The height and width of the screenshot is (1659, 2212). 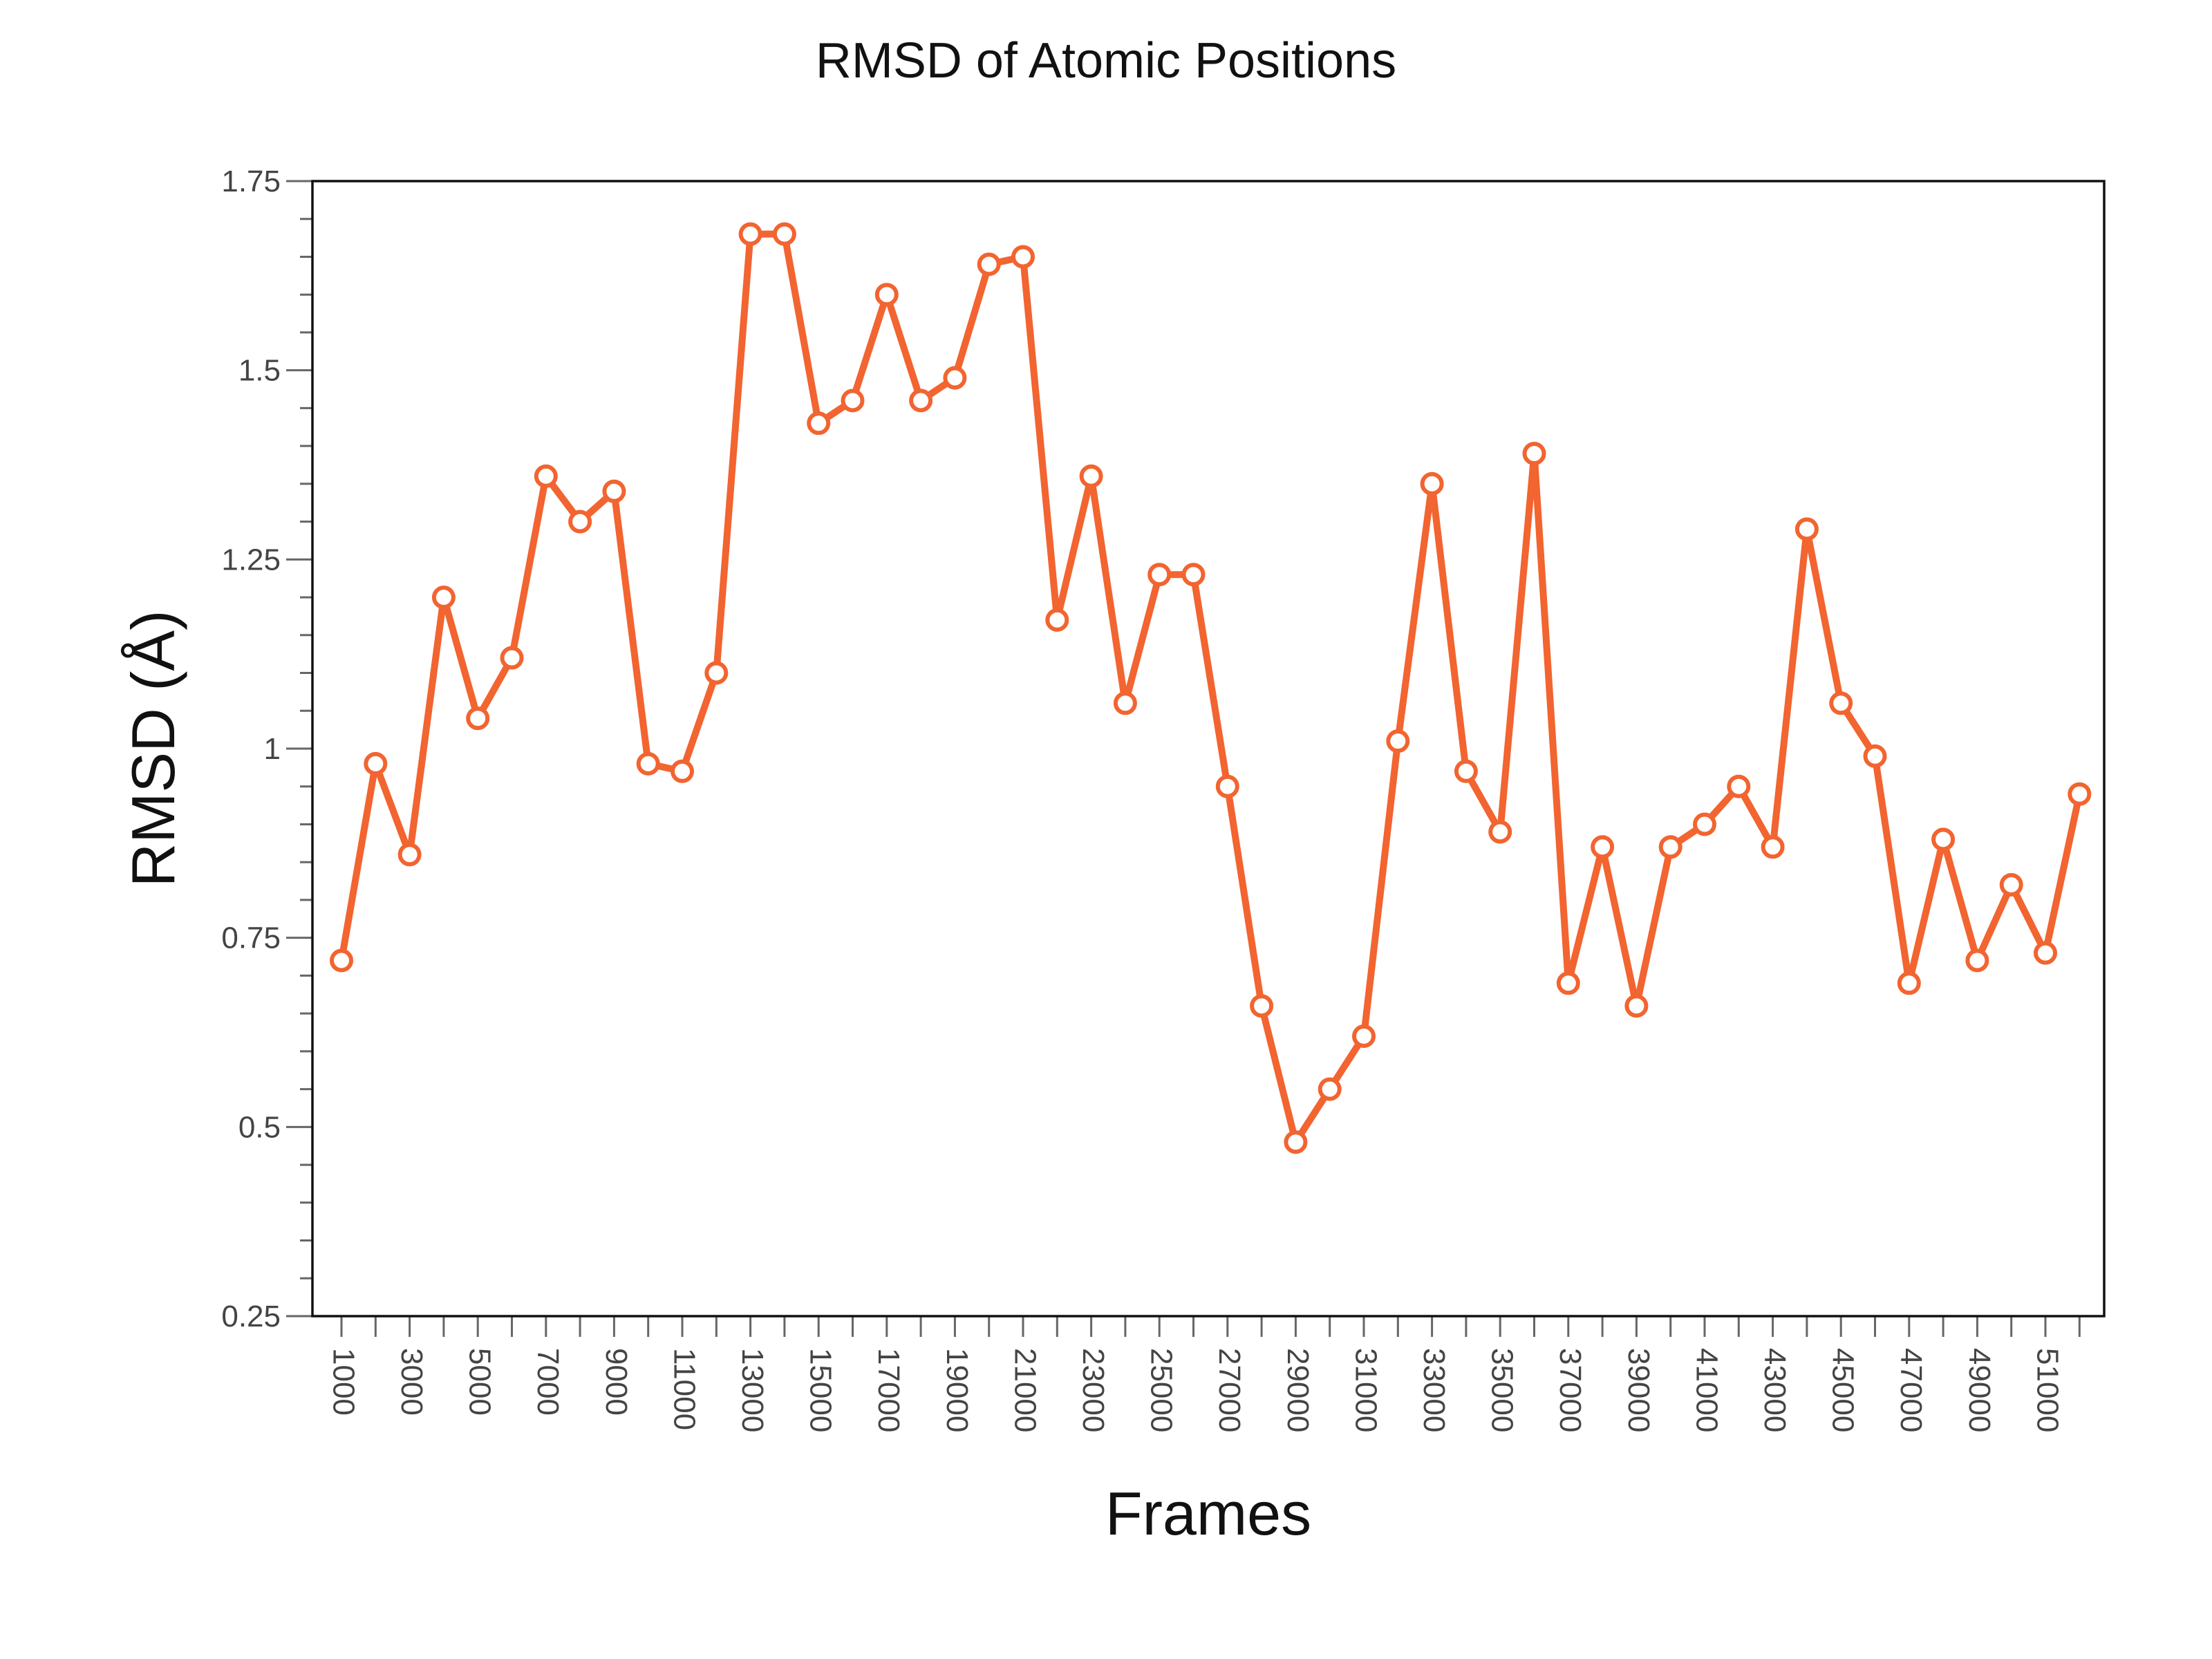 I want to click on x-axis-label: Frames, so click(x=1208, y=1513).